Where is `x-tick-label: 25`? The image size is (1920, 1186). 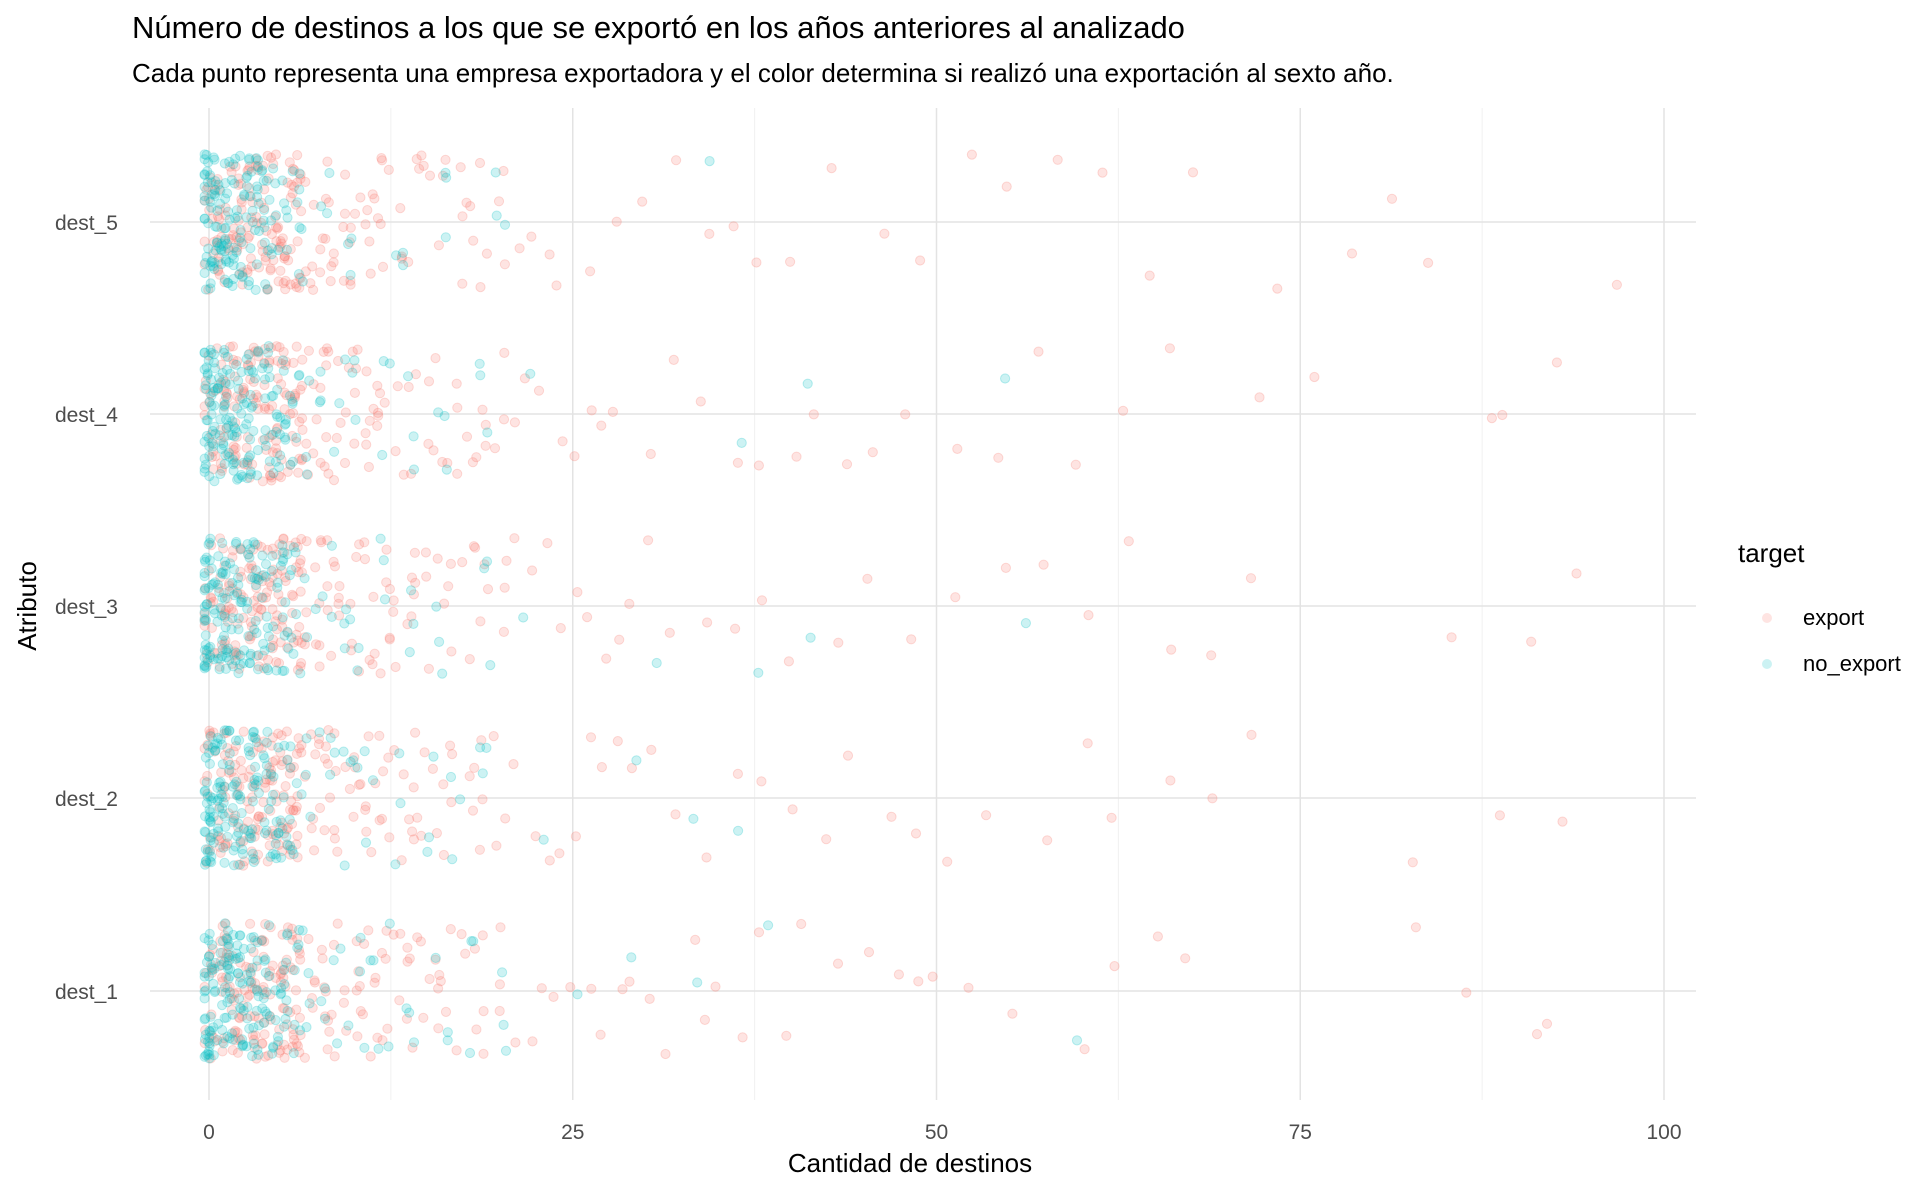
x-tick-label: 25 is located at coordinates (572, 1132).